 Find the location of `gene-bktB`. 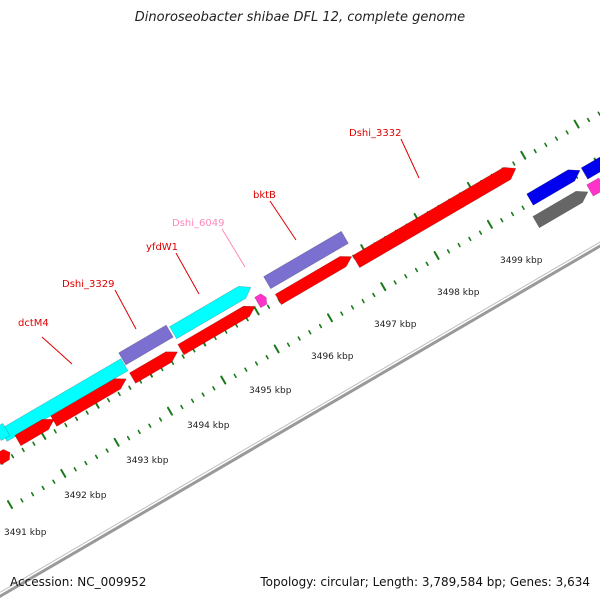

gene-bktB is located at coordinates (306, 260).